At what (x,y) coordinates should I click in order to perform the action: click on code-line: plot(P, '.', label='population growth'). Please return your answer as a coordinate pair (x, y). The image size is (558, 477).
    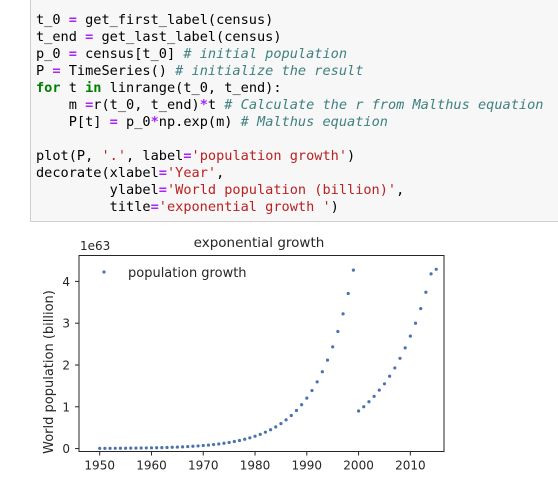
    Looking at the image, I should click on (289, 156).